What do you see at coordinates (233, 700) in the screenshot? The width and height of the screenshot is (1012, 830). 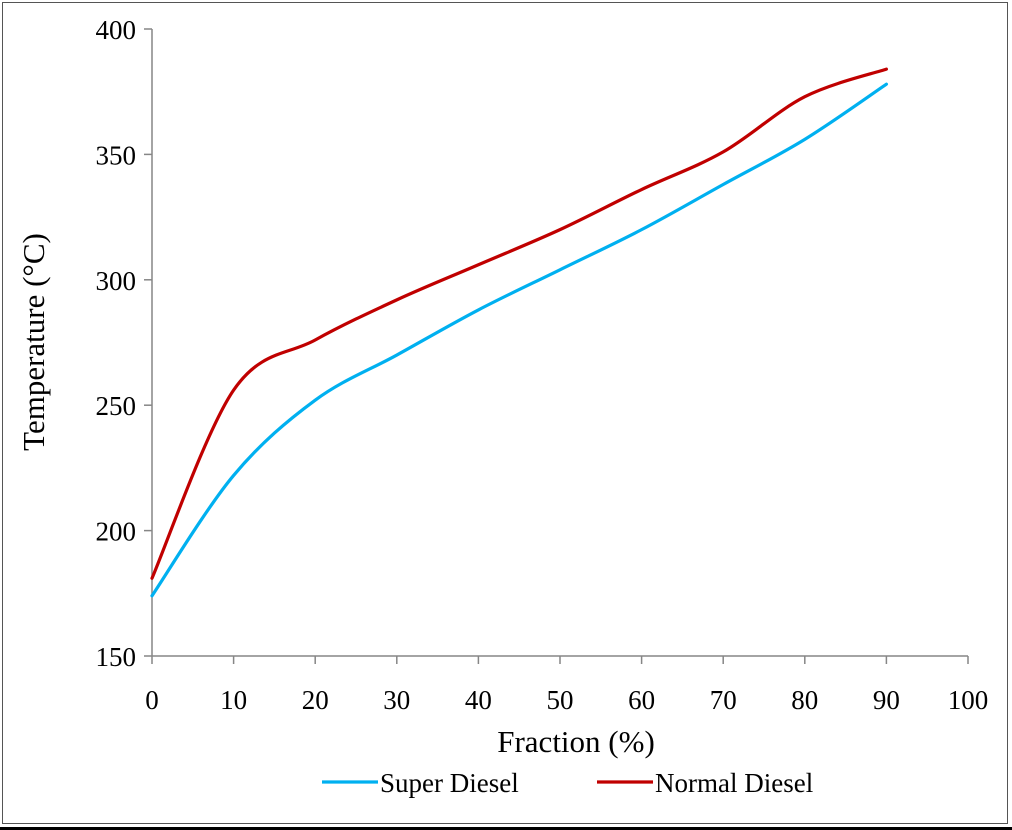 I see `x-tick-label: 10` at bounding box center [233, 700].